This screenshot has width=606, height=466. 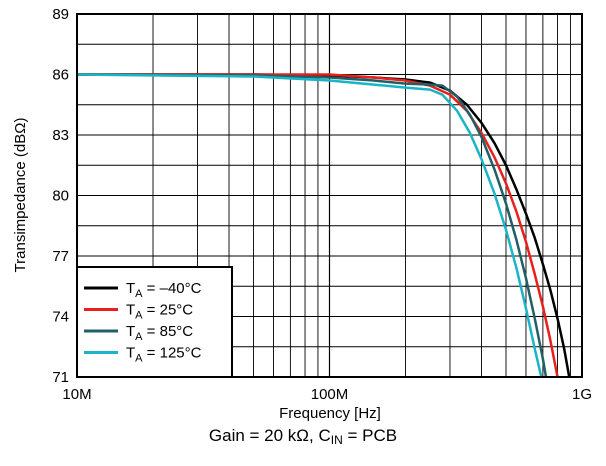 I want to click on chart-caption: Gain = 20 kΩ, CIN = PCB, so click(x=303, y=436).